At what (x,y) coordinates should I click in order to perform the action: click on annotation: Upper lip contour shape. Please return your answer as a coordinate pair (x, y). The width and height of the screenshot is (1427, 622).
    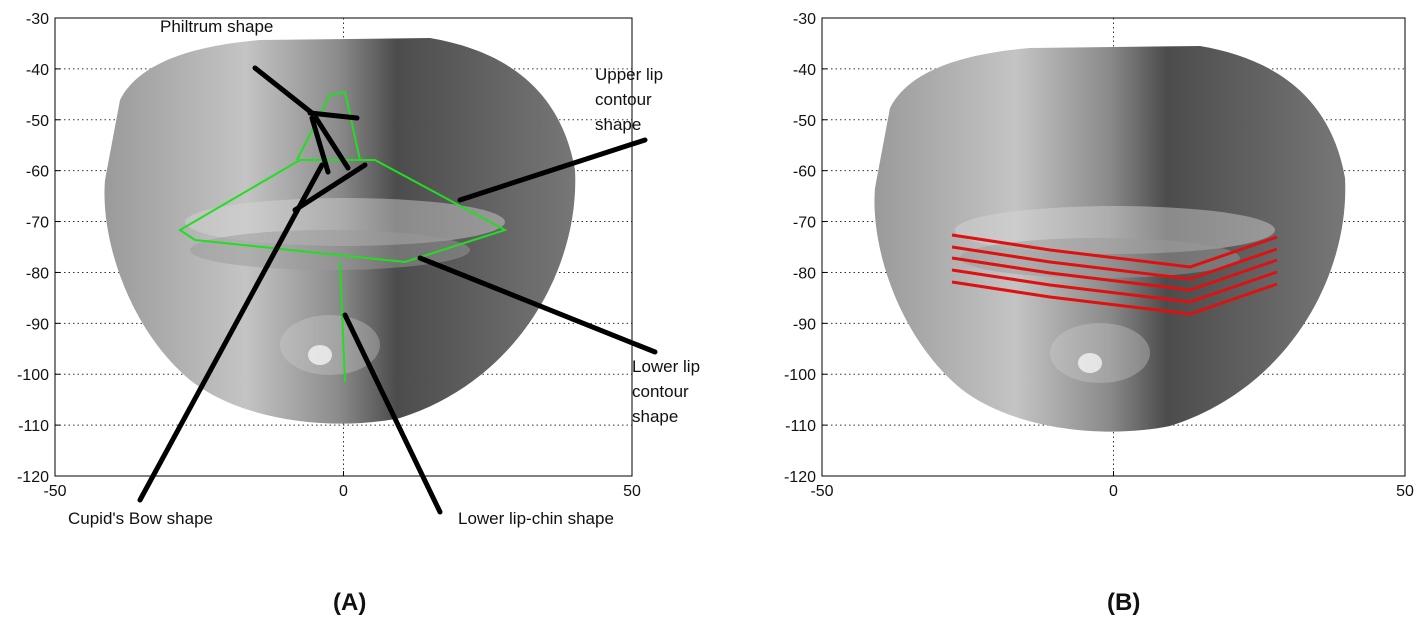
    Looking at the image, I should click on (629, 99).